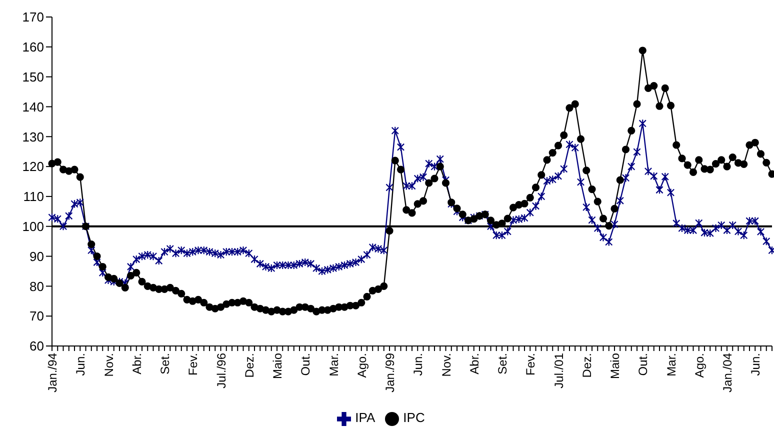  What do you see at coordinates (221, 370) in the screenshot?
I see `x-tick-label: Jul./96` at bounding box center [221, 370].